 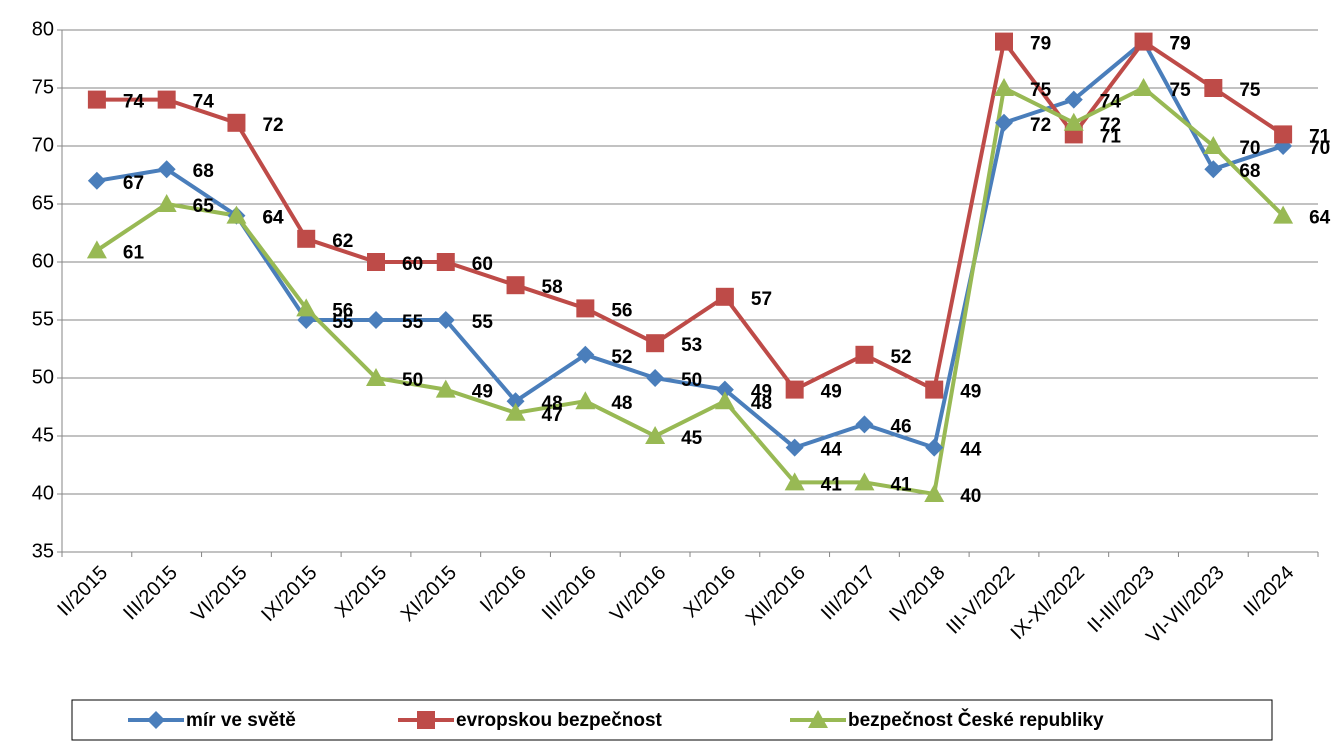 I want to click on data-label: 52, so click(x=621, y=357).